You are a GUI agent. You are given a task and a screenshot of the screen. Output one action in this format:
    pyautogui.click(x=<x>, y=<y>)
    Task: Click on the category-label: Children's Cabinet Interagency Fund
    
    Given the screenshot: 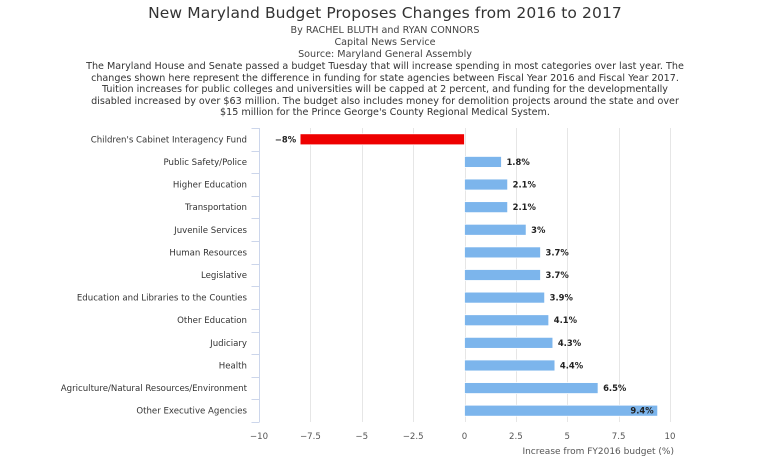 What is the action you would take?
    pyautogui.click(x=169, y=140)
    